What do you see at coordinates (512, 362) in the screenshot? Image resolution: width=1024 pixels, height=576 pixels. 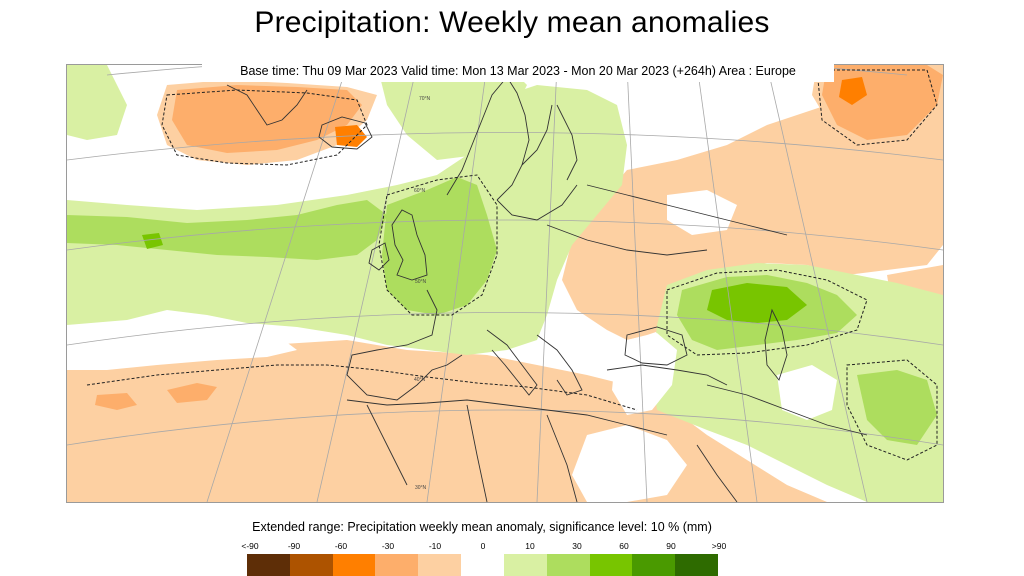 I see `coast-italy` at bounding box center [512, 362].